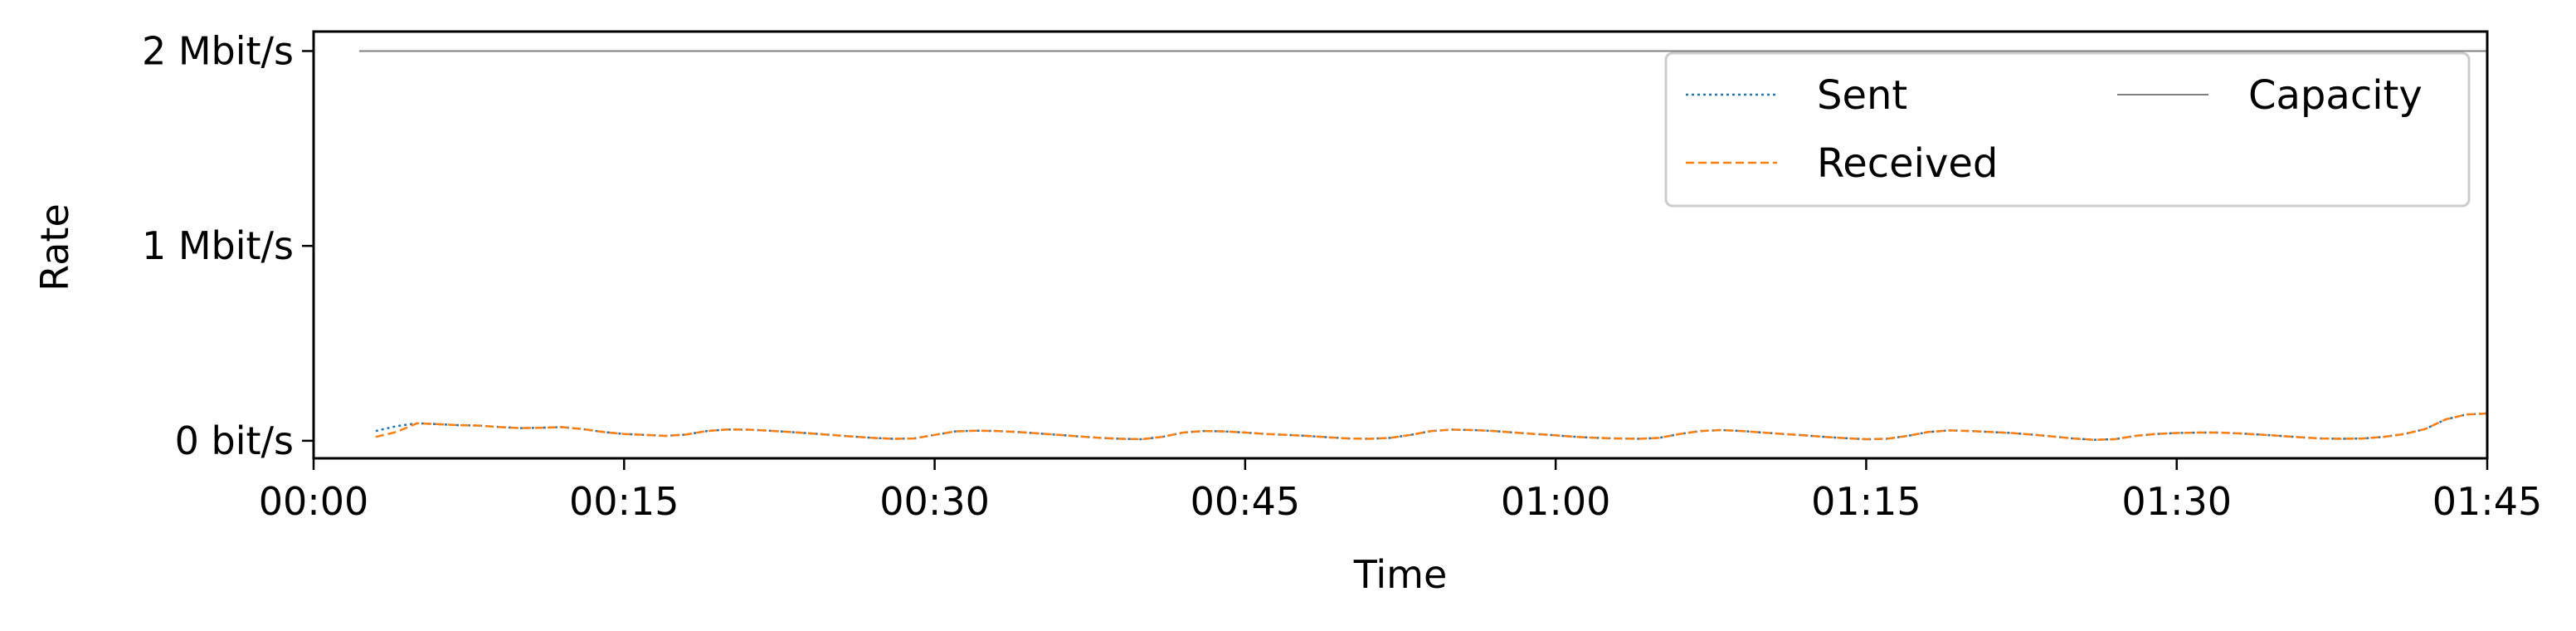 Image resolution: width=2576 pixels, height=631 pixels. Describe the element at coordinates (1862, 95) in the screenshot. I see `legend-label-sent: Sent` at that location.